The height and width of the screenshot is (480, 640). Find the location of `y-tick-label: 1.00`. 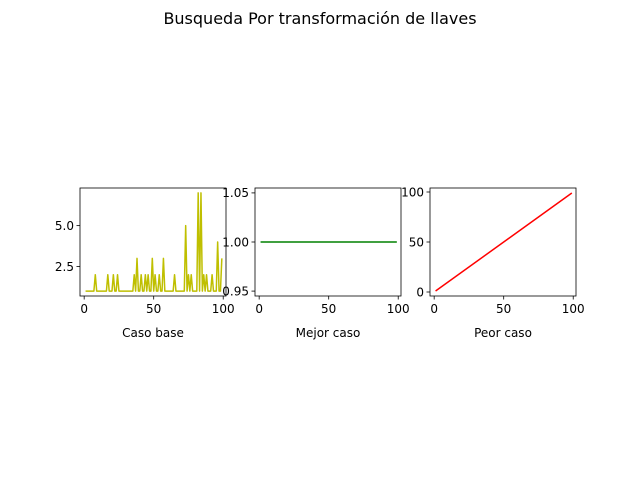

y-tick-label: 1.00 is located at coordinates (235, 242).